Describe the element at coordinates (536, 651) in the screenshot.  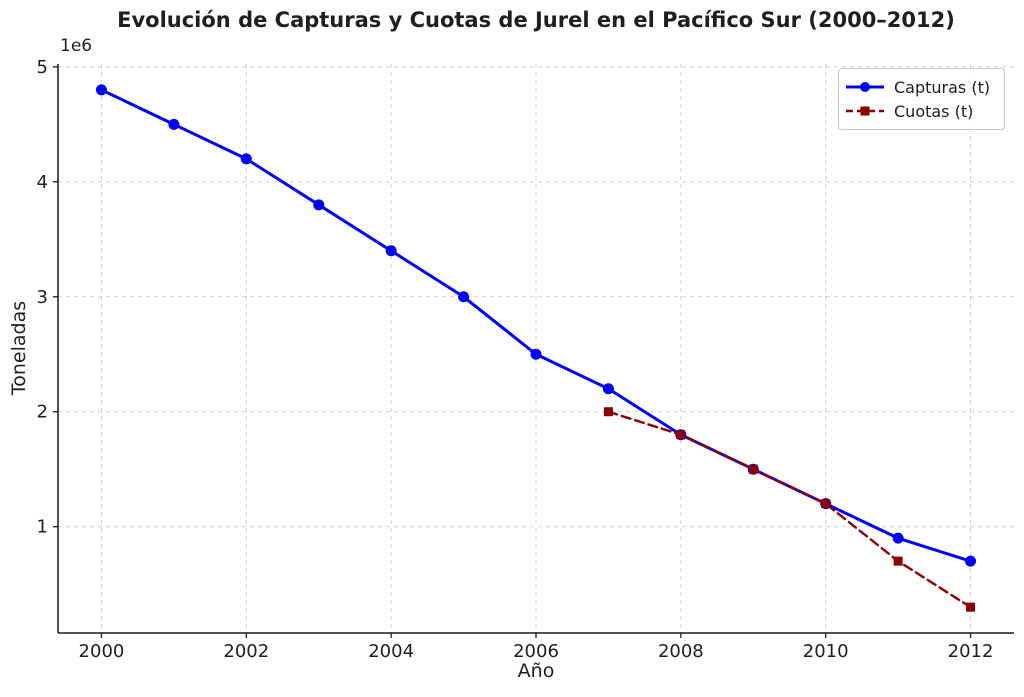
I see `x-tick-label: 2006` at that location.